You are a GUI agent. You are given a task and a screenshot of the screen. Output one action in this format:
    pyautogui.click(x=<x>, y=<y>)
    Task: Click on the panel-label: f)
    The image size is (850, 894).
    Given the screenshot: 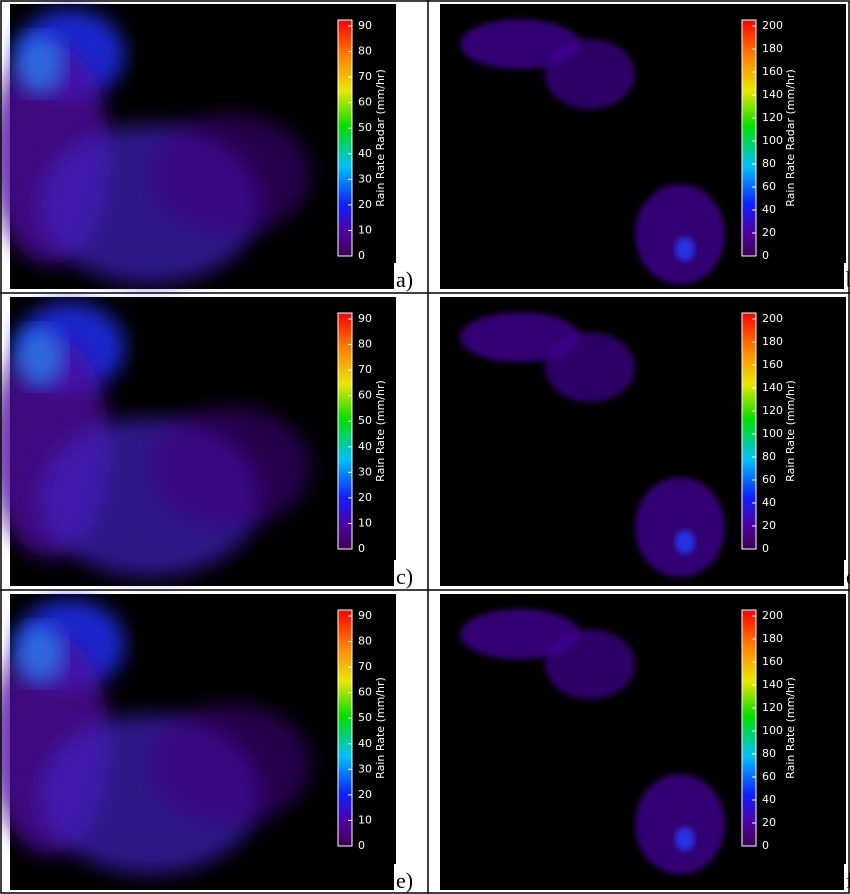 What is the action you would take?
    pyautogui.click(x=848, y=880)
    